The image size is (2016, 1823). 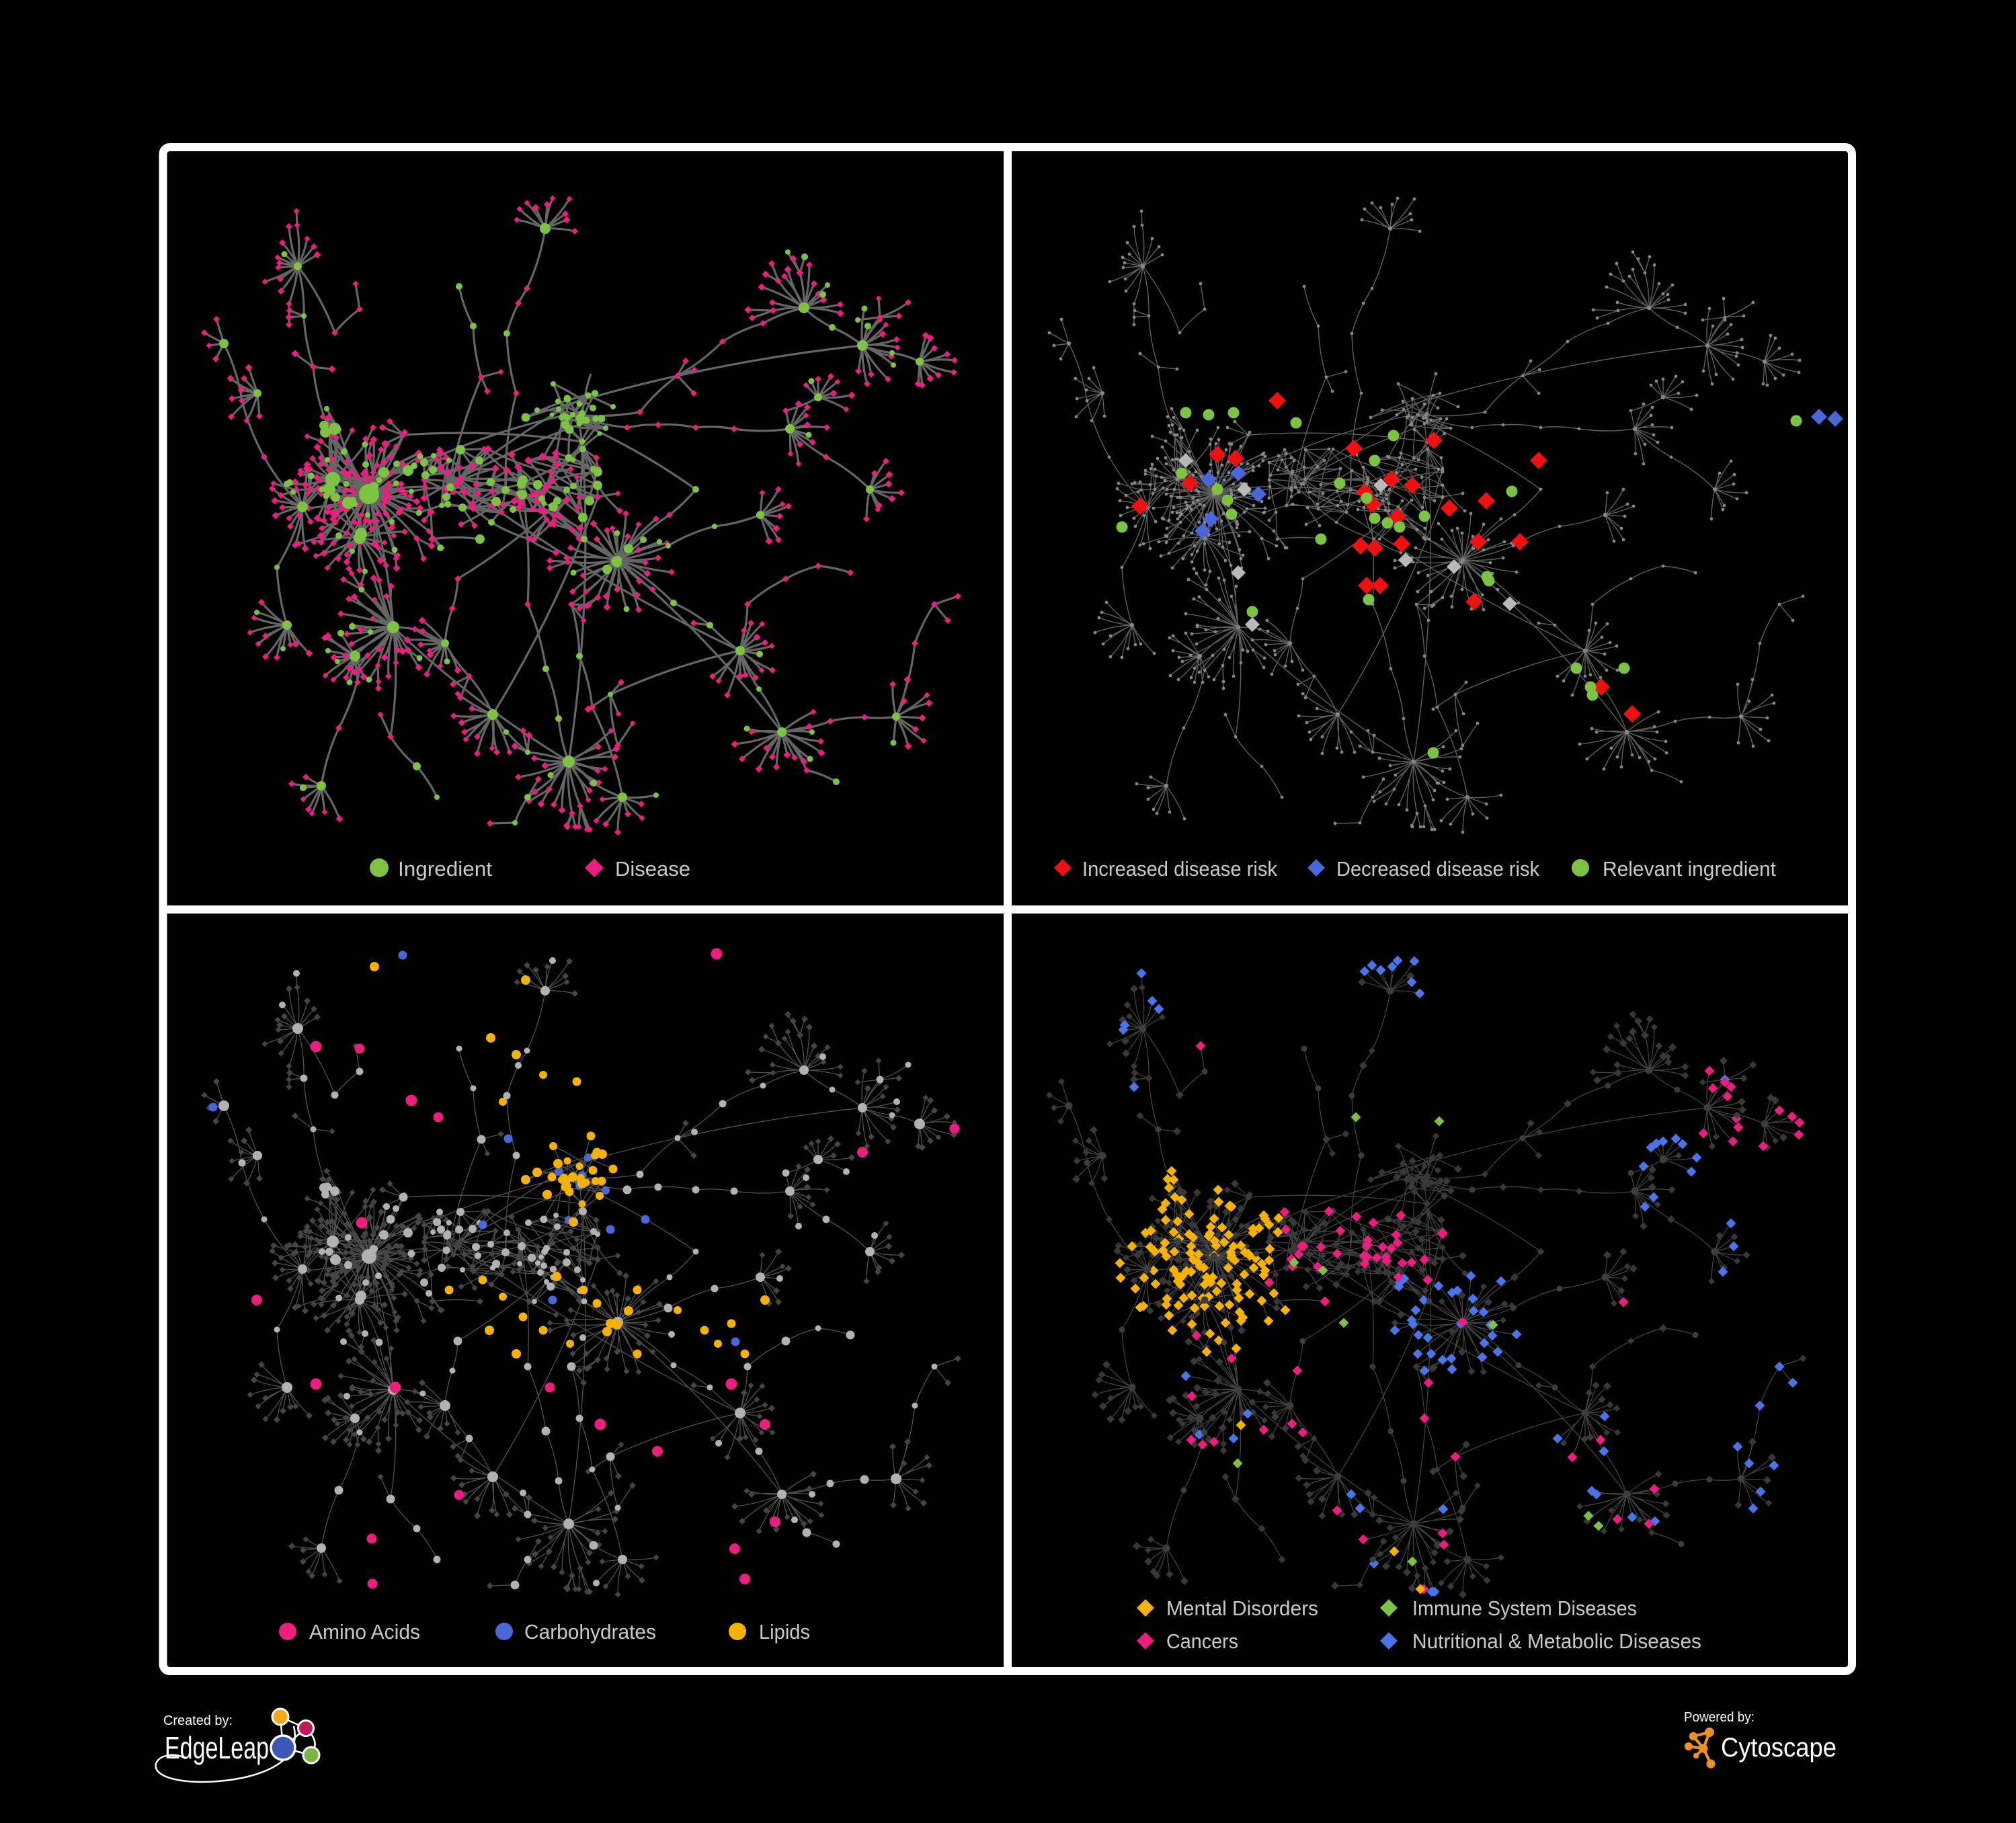 I want to click on svg-text: Created by:, so click(x=198, y=1720).